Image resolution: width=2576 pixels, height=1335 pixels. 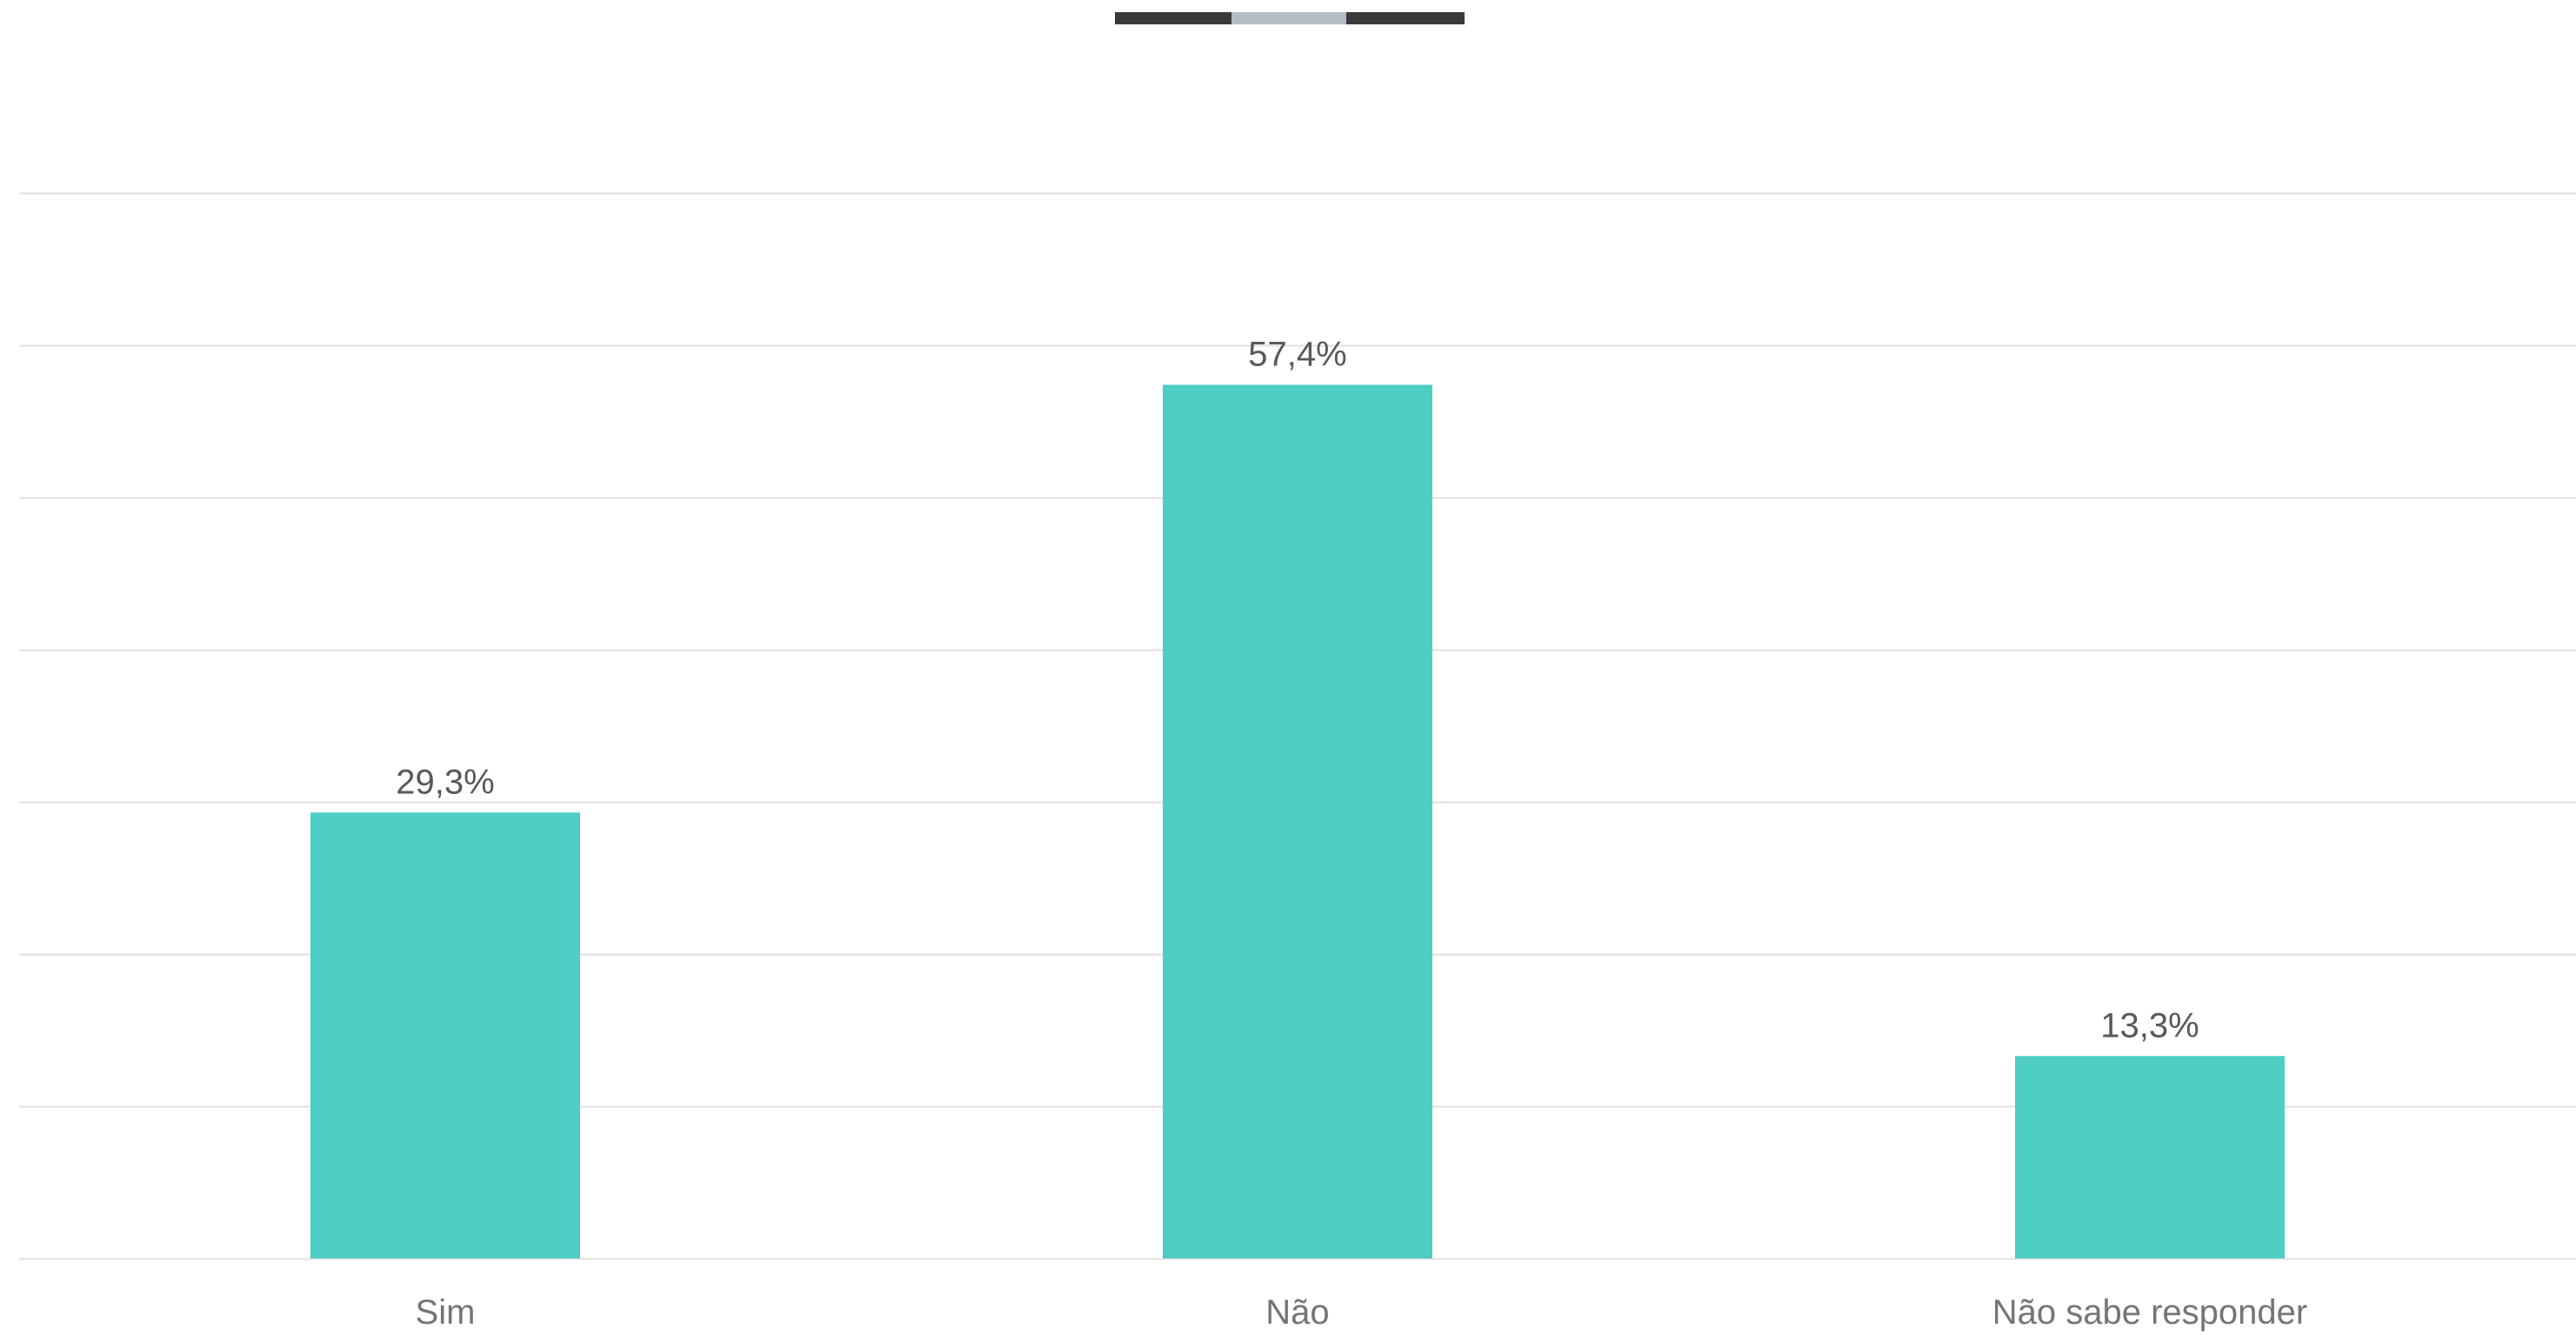 I want to click on legend, so click(x=1290, y=18).